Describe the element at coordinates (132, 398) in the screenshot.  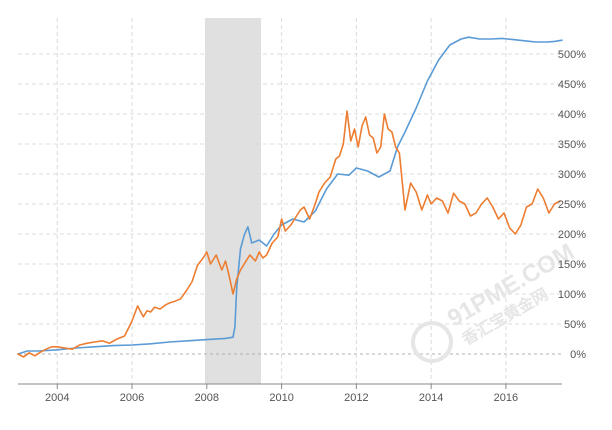
I see `x-tick-label: 2006` at that location.